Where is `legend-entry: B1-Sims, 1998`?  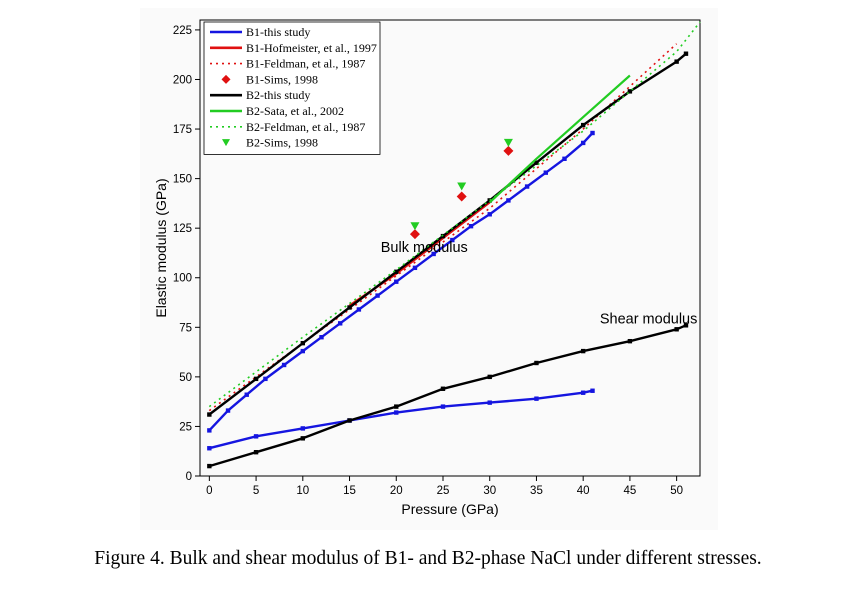
legend-entry: B1-Sims, 1998 is located at coordinates (282, 79).